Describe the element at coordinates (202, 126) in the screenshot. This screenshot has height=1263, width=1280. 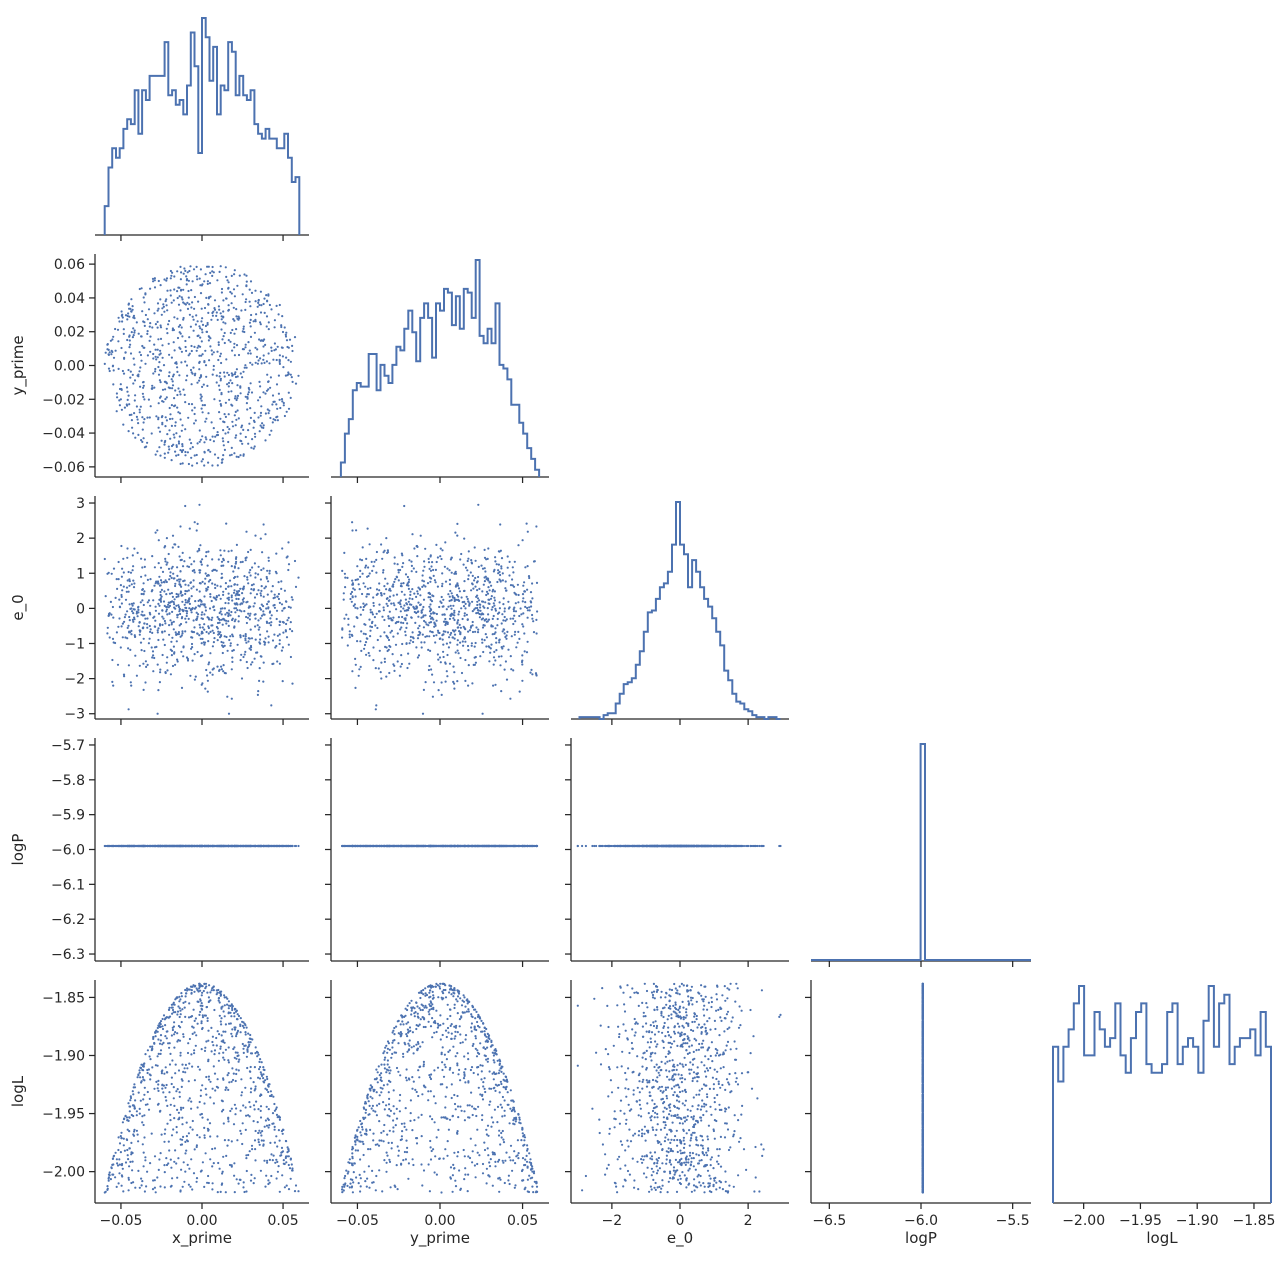
I see `histogram-x_prime` at that location.